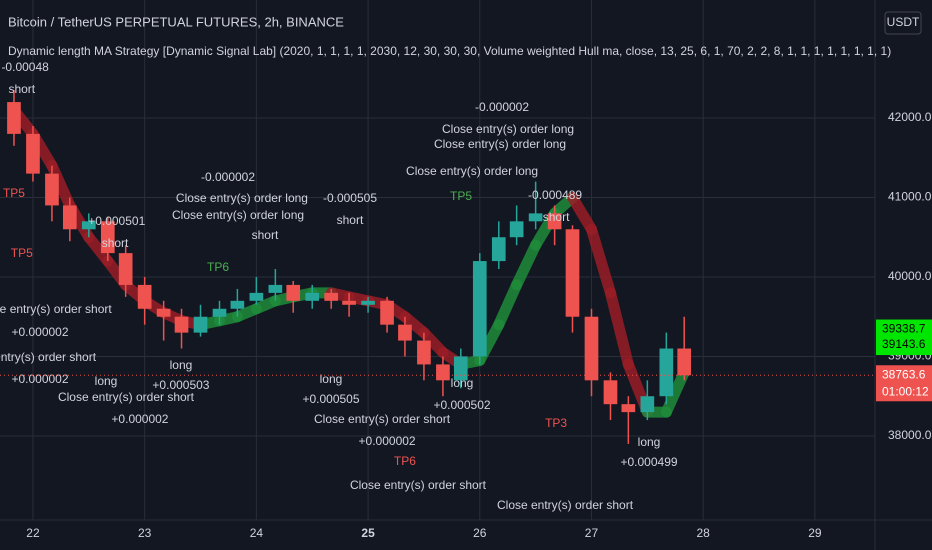  Describe the element at coordinates (368, 533) in the screenshot. I see `x-tick-label: 25` at that location.